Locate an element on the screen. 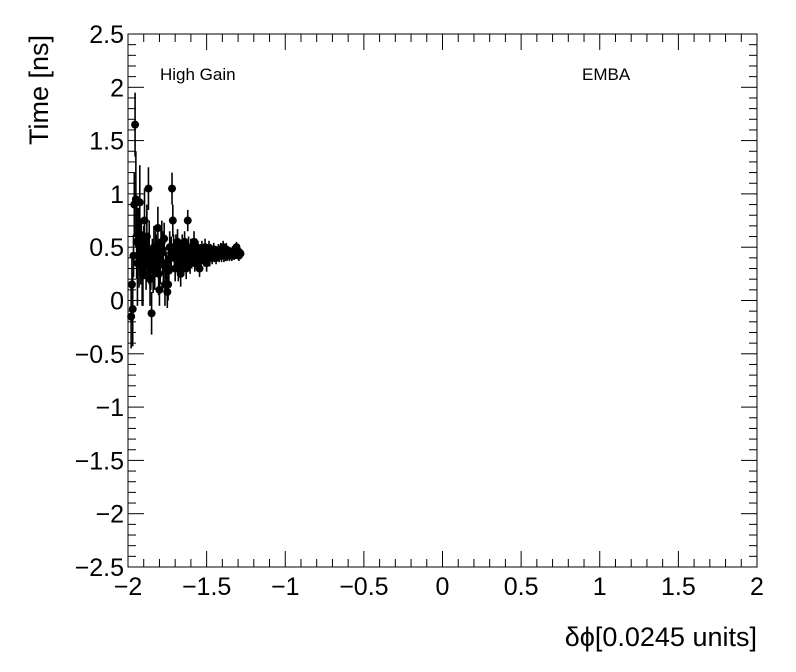 This screenshot has height=672, width=796. x-tick-label: 1 is located at coordinates (600, 587).